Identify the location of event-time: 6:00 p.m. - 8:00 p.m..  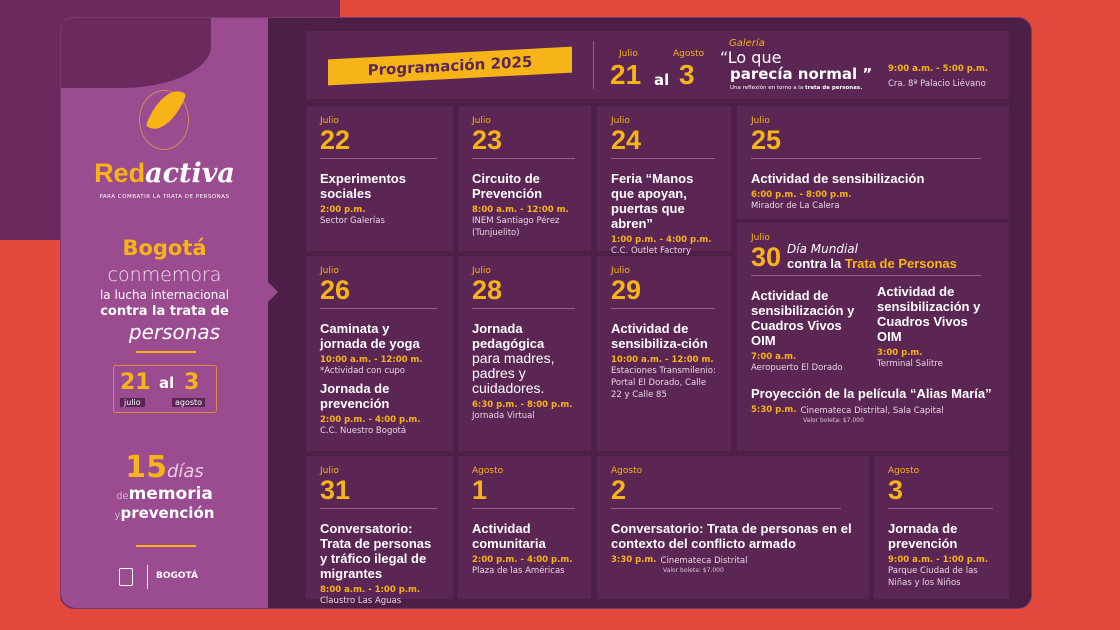
(801, 195).